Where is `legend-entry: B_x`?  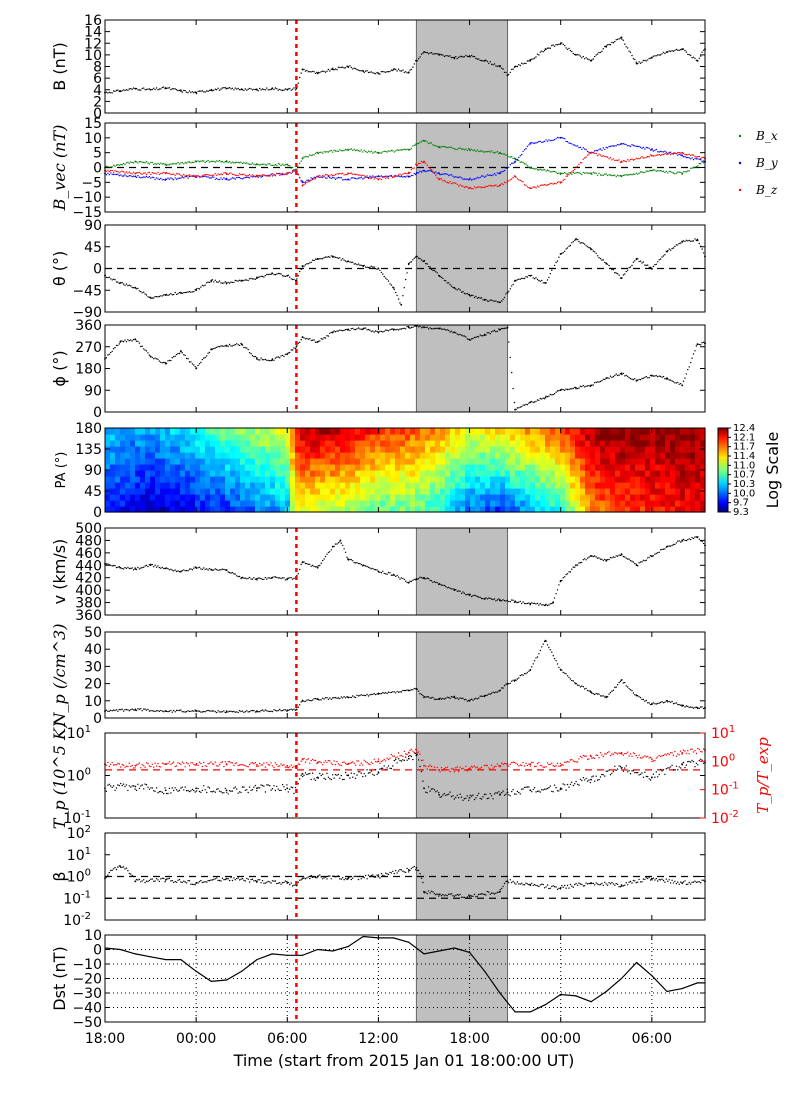
legend-entry: B_x is located at coordinates (766, 136).